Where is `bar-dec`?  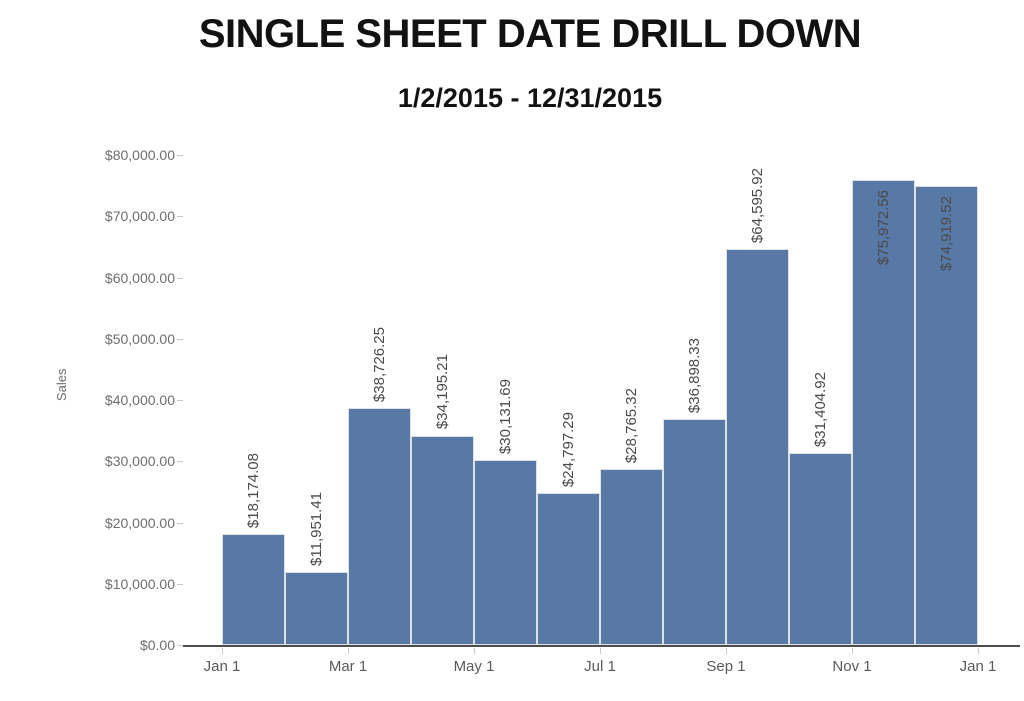
bar-dec is located at coordinates (946, 415).